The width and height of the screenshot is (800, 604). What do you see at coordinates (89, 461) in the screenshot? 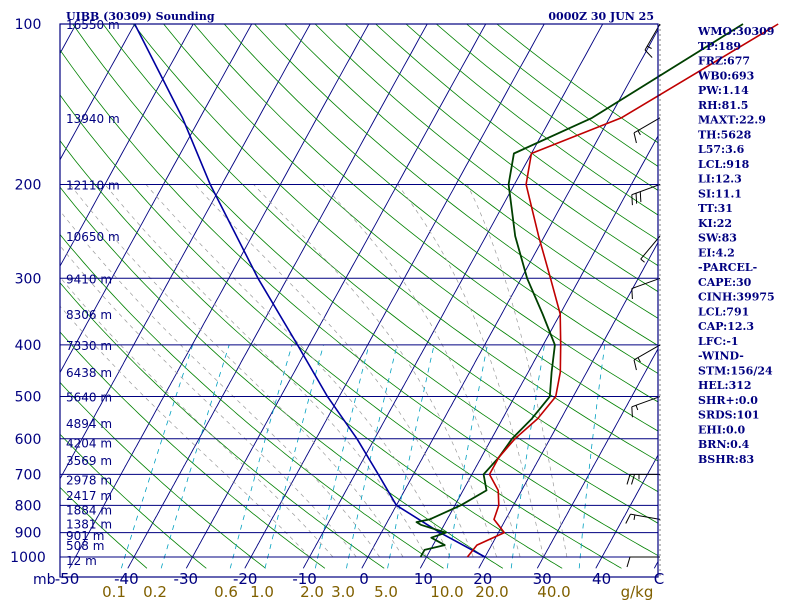
I see `height-label: 3569 m` at bounding box center [89, 461].